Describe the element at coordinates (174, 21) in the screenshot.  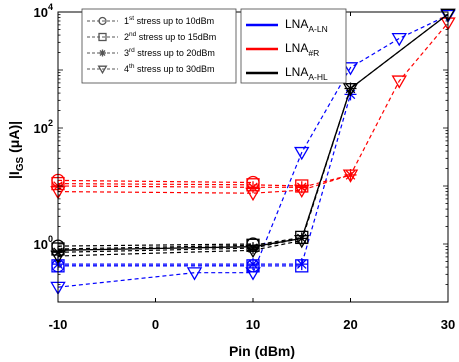
I see `stress-description: stress up to 10dBm` at that location.